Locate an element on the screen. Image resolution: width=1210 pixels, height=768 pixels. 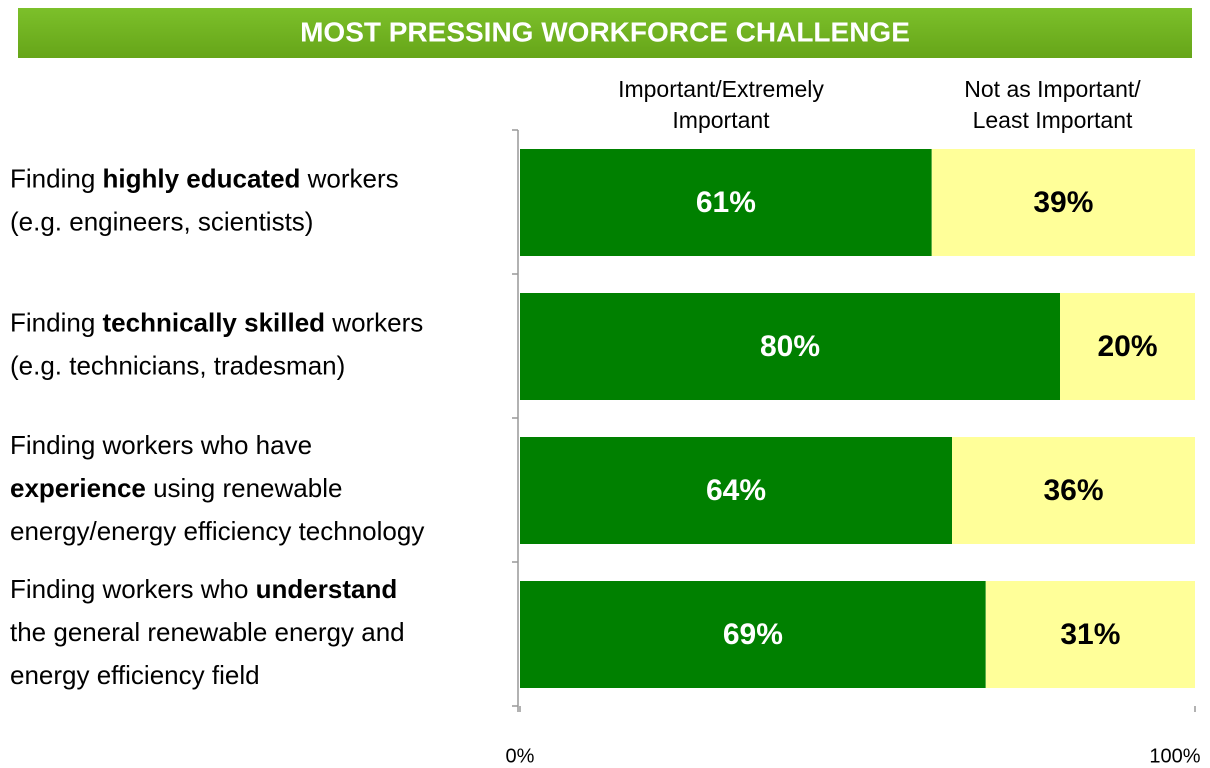
title-bar is located at coordinates (605, 33).